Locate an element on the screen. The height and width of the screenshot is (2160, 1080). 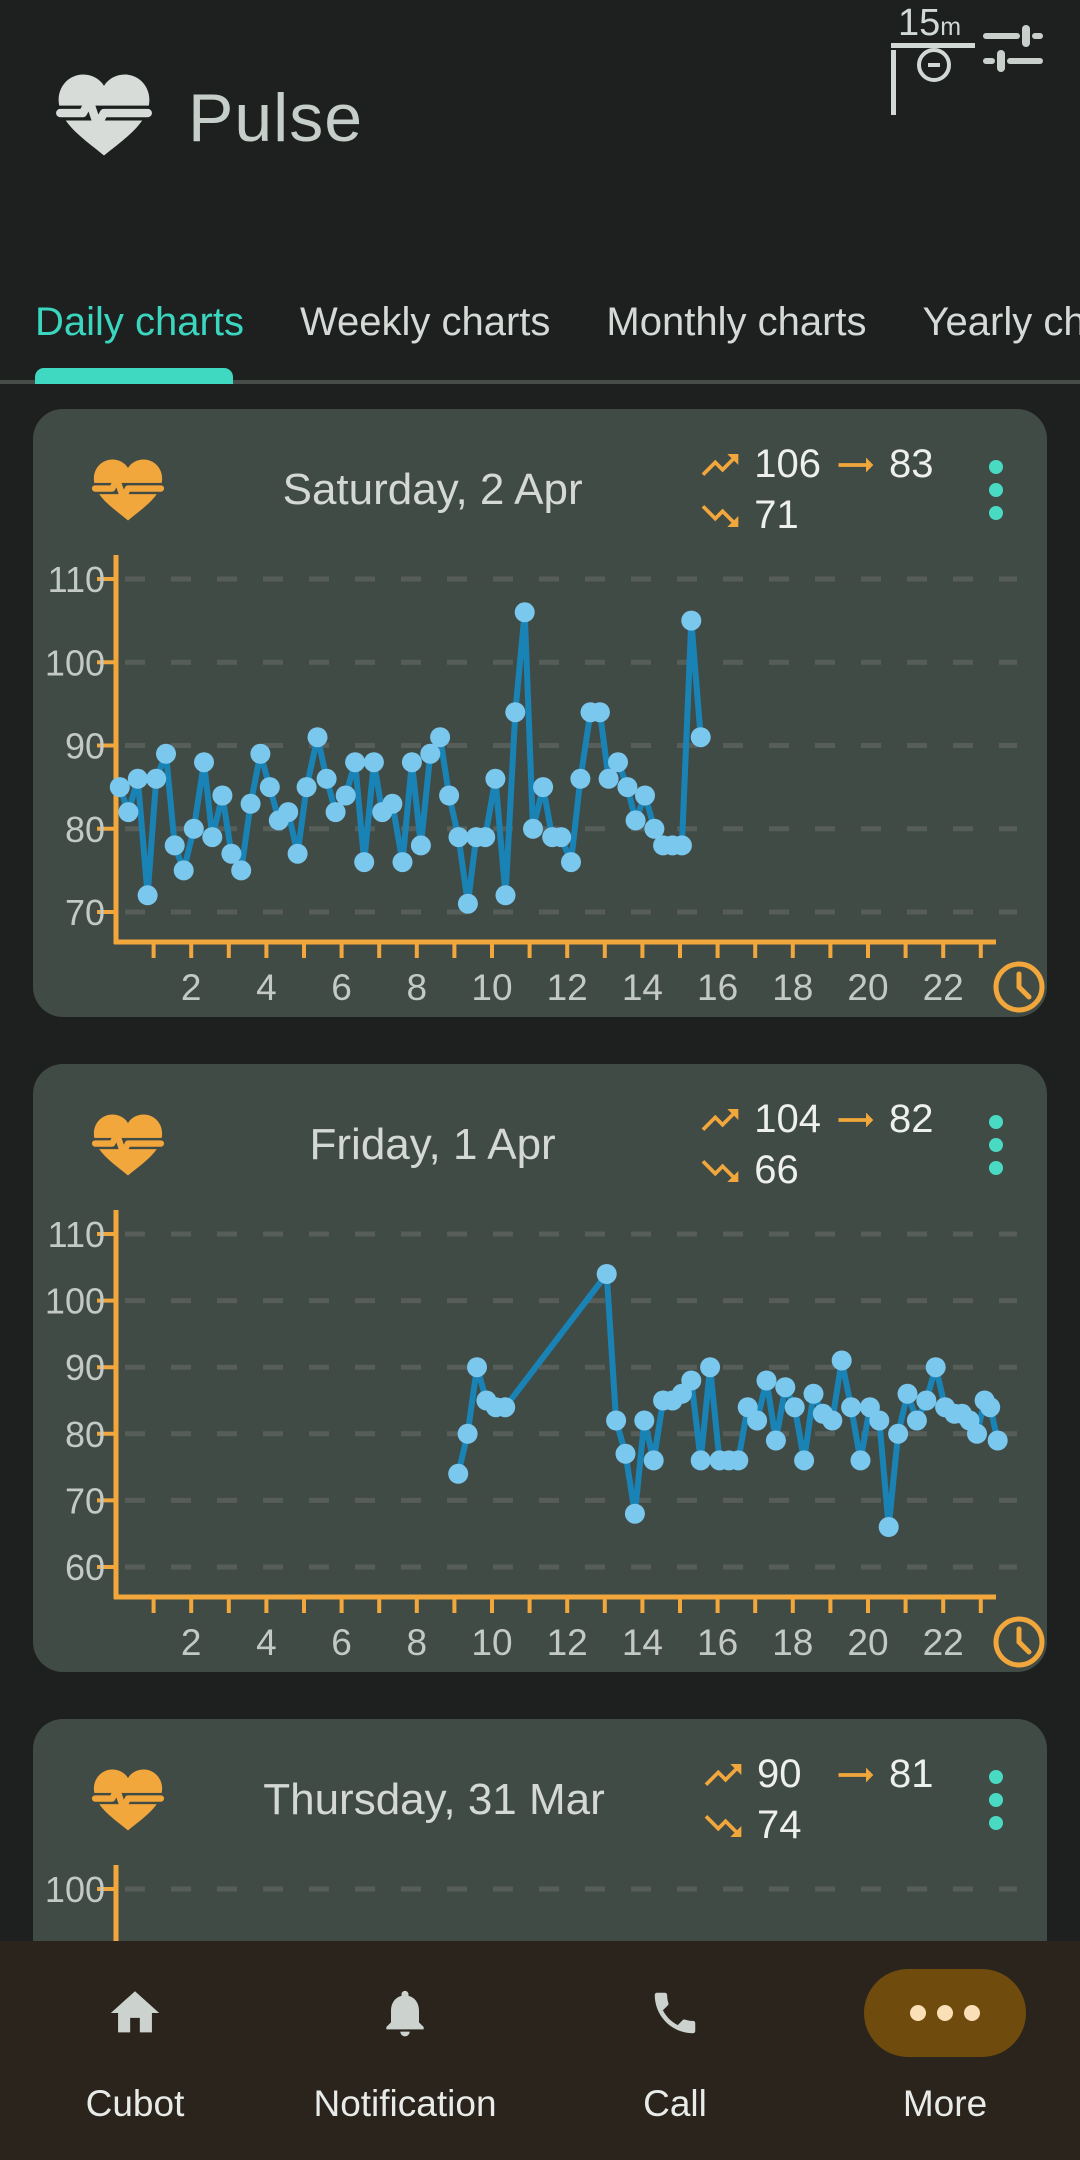
x-axis-label: 10 is located at coordinates (491, 1642).